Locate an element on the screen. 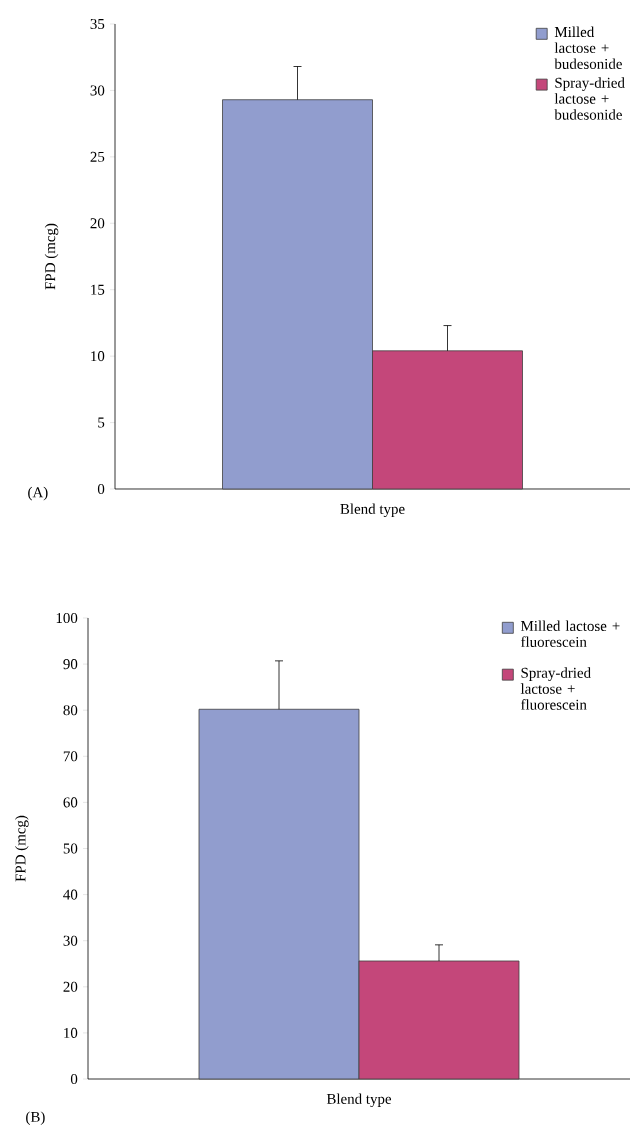  text: (A) is located at coordinates (38, 493).